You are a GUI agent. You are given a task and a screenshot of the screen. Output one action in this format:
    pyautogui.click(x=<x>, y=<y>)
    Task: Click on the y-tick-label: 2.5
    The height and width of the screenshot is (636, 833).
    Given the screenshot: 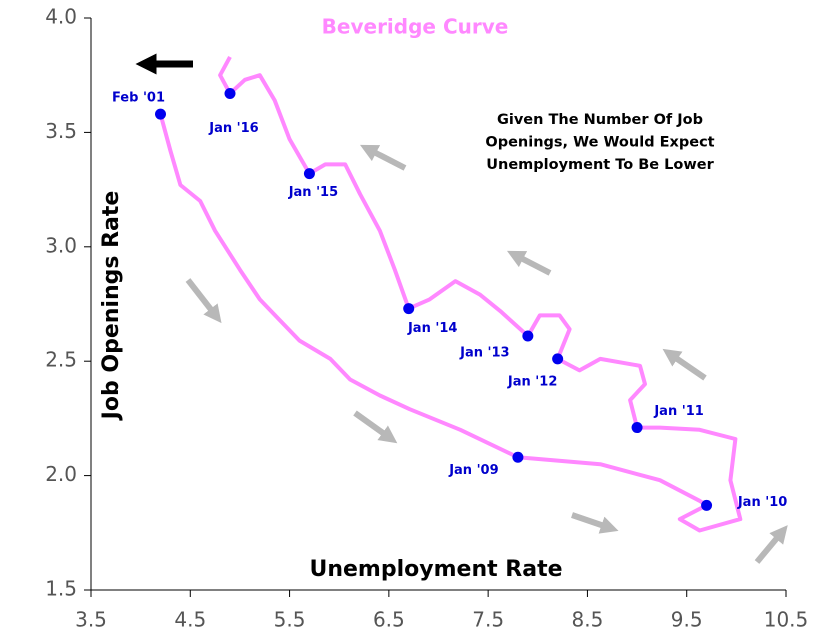 What is the action you would take?
    pyautogui.click(x=61, y=360)
    